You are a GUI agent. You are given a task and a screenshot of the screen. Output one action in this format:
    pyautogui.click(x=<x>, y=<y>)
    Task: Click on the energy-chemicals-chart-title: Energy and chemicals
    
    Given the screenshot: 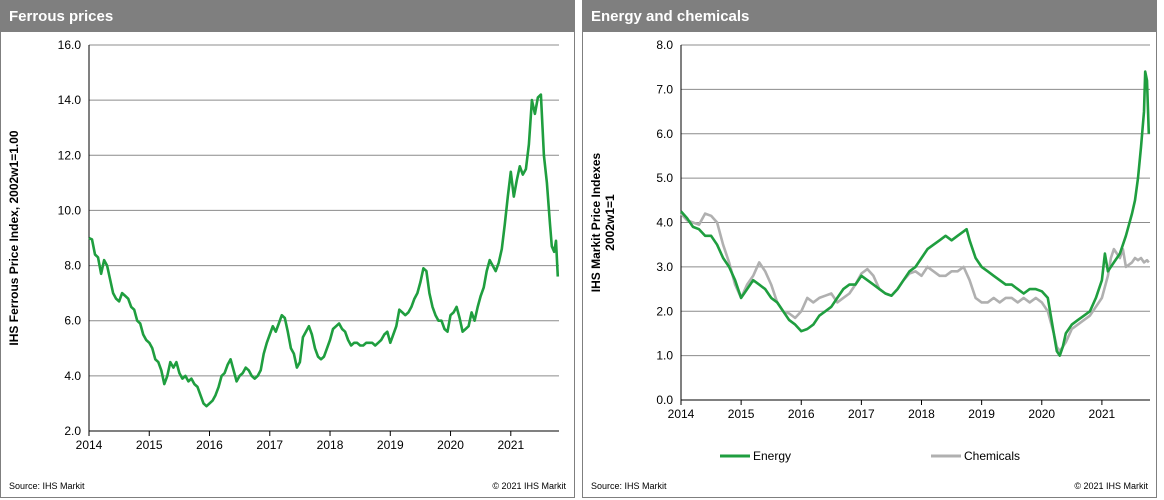 What is the action you would take?
    pyautogui.click(x=869, y=16)
    